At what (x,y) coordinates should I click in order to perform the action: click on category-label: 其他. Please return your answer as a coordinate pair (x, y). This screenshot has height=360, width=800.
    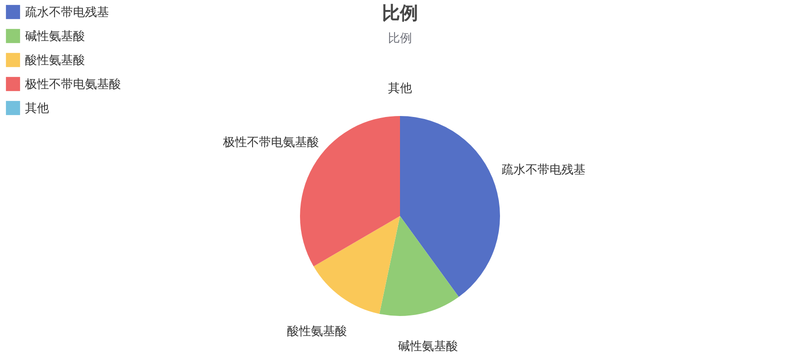
    Looking at the image, I should click on (400, 88).